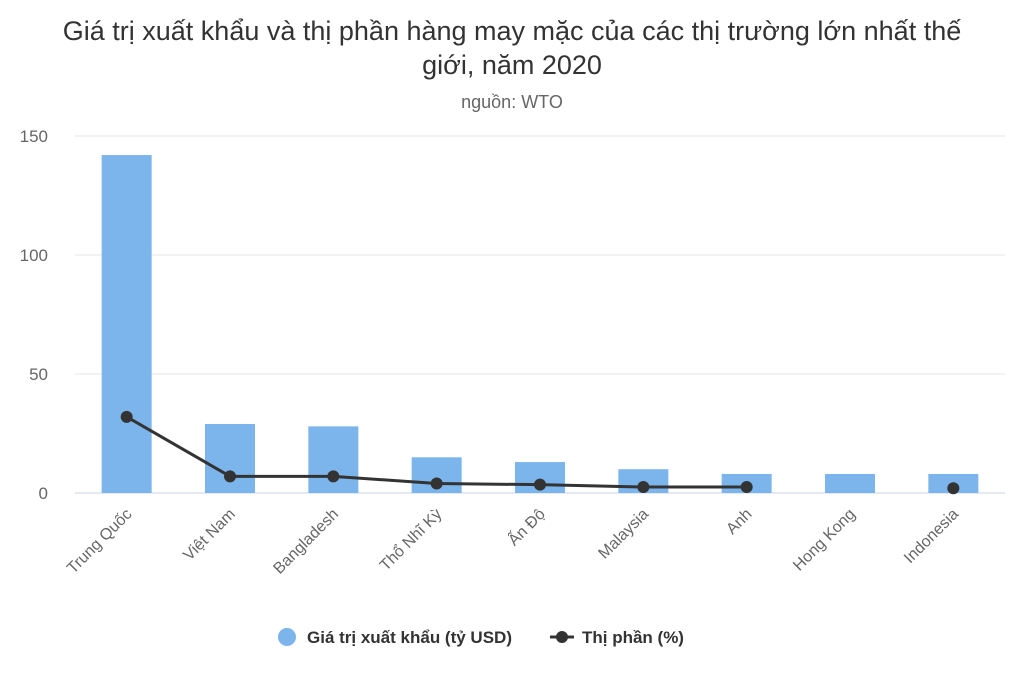  I want to click on x-tick-label: Indonesia, so click(931, 536).